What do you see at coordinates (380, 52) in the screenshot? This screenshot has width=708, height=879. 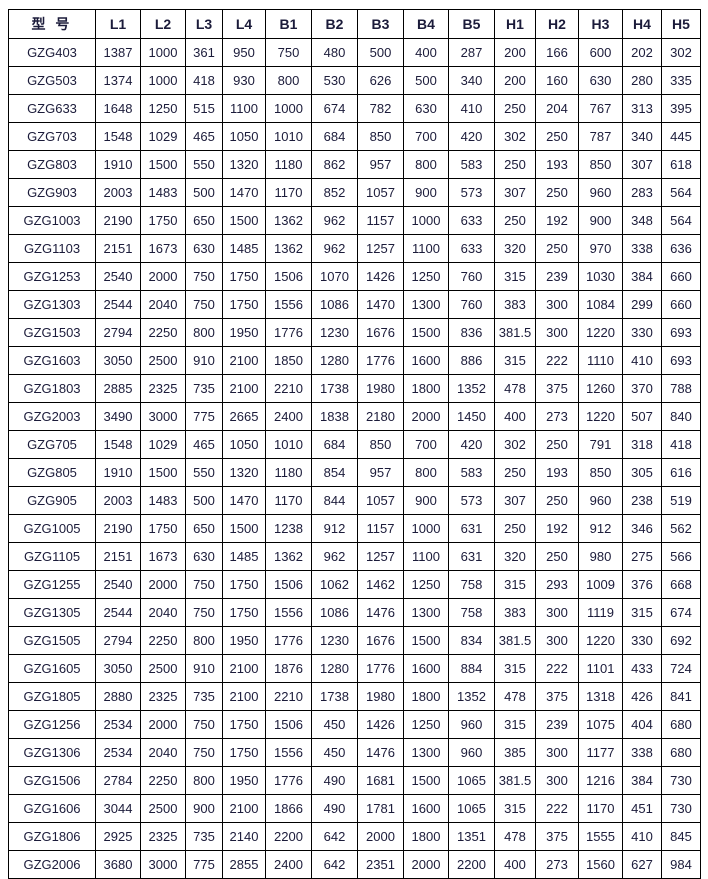 I see `value-cell: 500` at bounding box center [380, 52].